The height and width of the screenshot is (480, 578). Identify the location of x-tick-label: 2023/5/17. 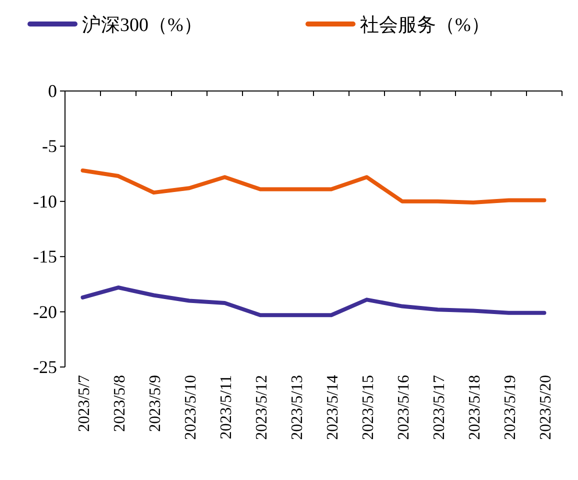
(439, 407).